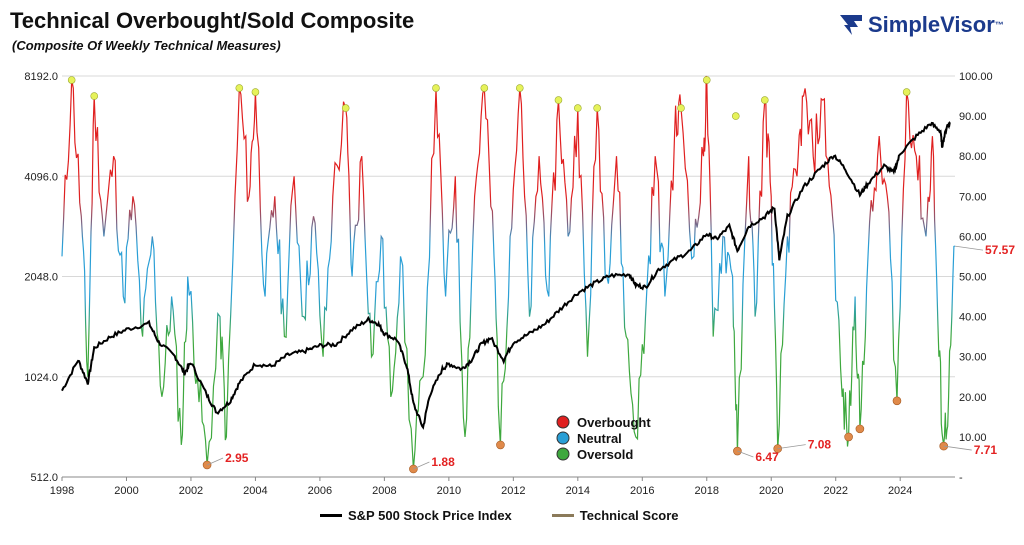  Describe the element at coordinates (820, 445) in the screenshot. I see `callout-label: 7.08` at that location.